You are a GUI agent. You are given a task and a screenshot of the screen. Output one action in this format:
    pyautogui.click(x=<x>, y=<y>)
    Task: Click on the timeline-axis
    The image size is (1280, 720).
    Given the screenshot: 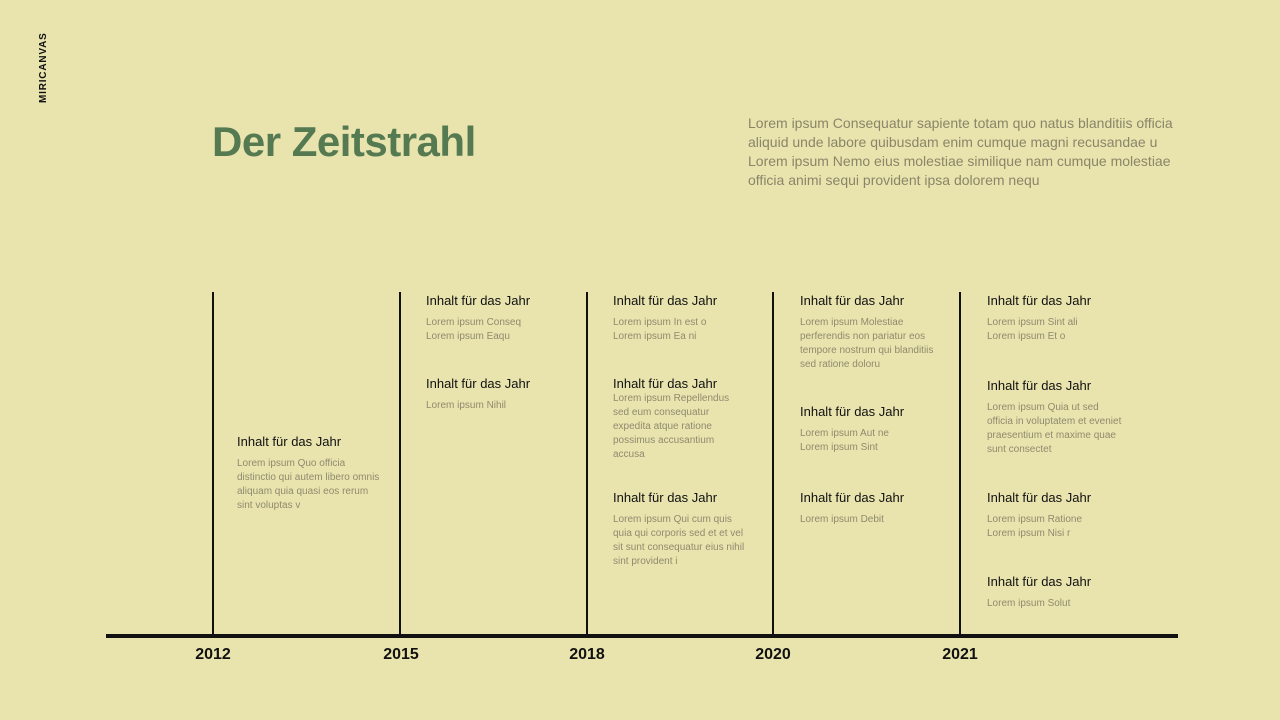 What is the action you would take?
    pyautogui.click(x=642, y=636)
    